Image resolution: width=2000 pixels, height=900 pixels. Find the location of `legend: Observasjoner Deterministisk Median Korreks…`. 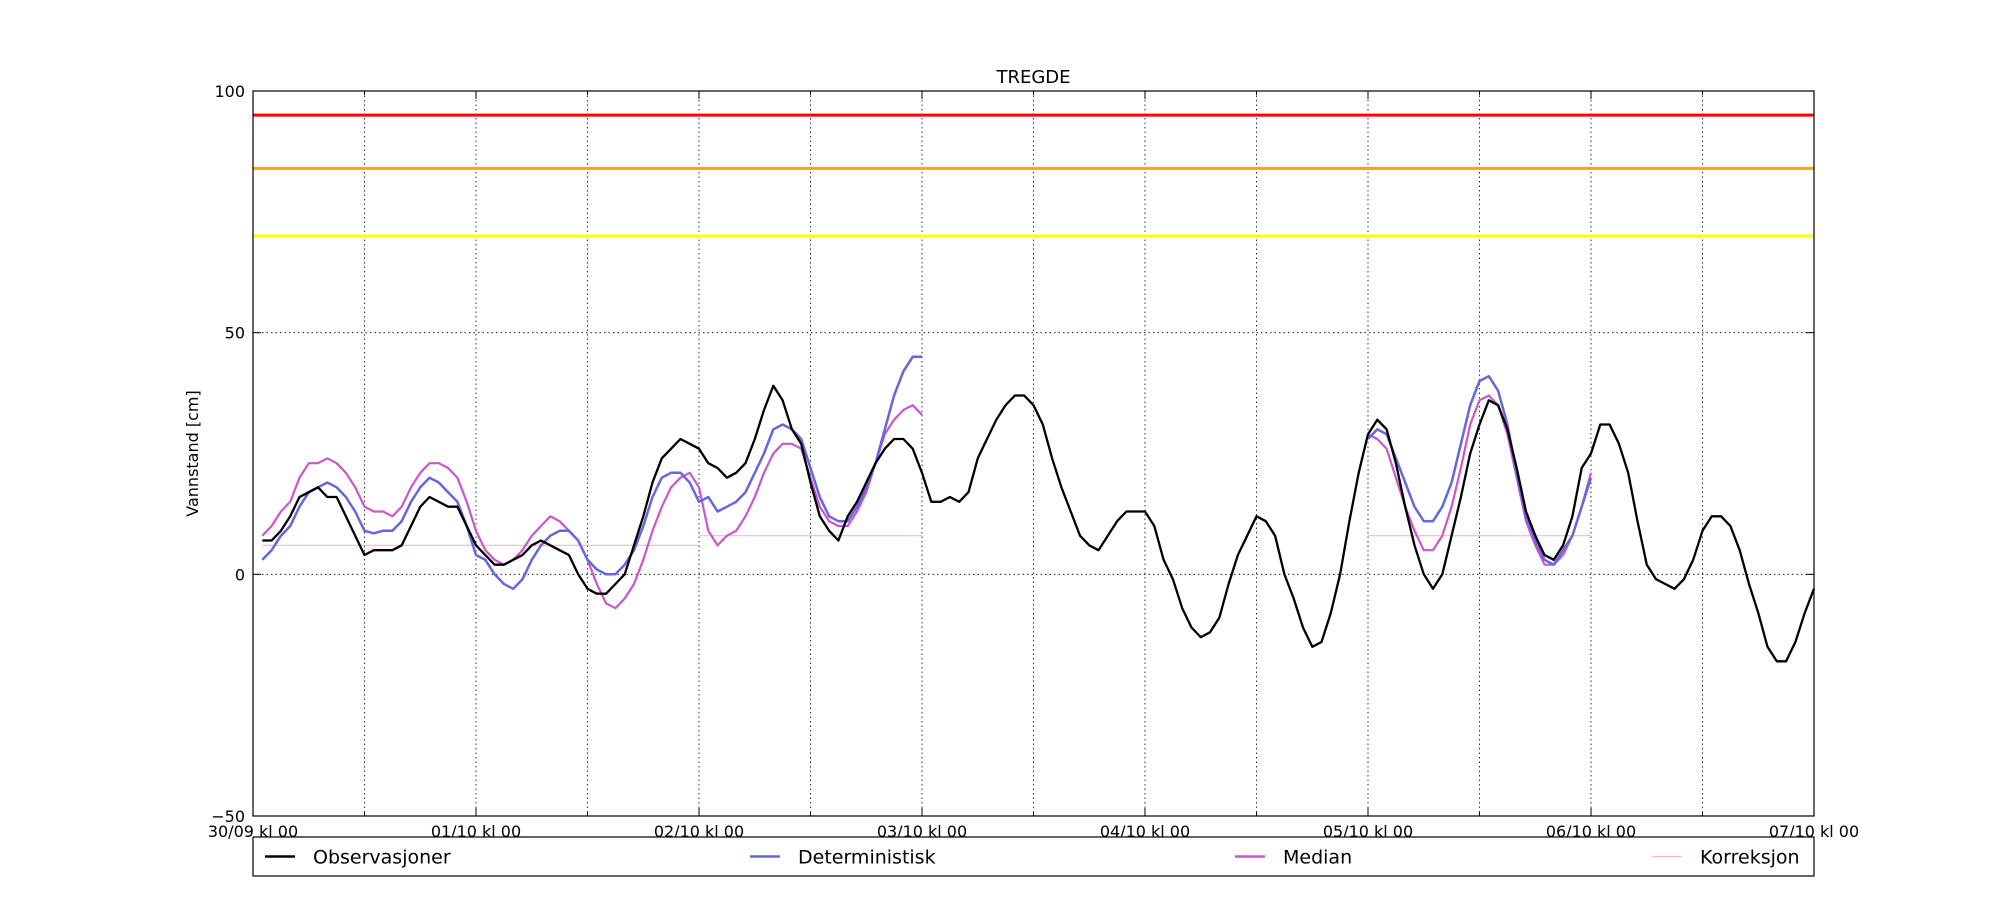

legend: Observasjoner Deterministisk Median Korreks… is located at coordinates (1033, 856).